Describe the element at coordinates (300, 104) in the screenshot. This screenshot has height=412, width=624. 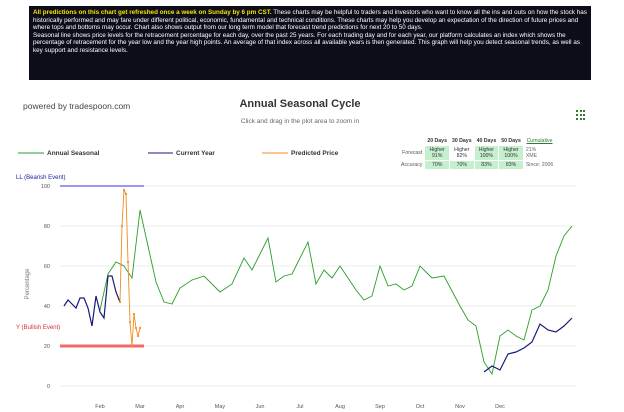
I see `chart-title: Annual Seasonal Cycle` at that location.